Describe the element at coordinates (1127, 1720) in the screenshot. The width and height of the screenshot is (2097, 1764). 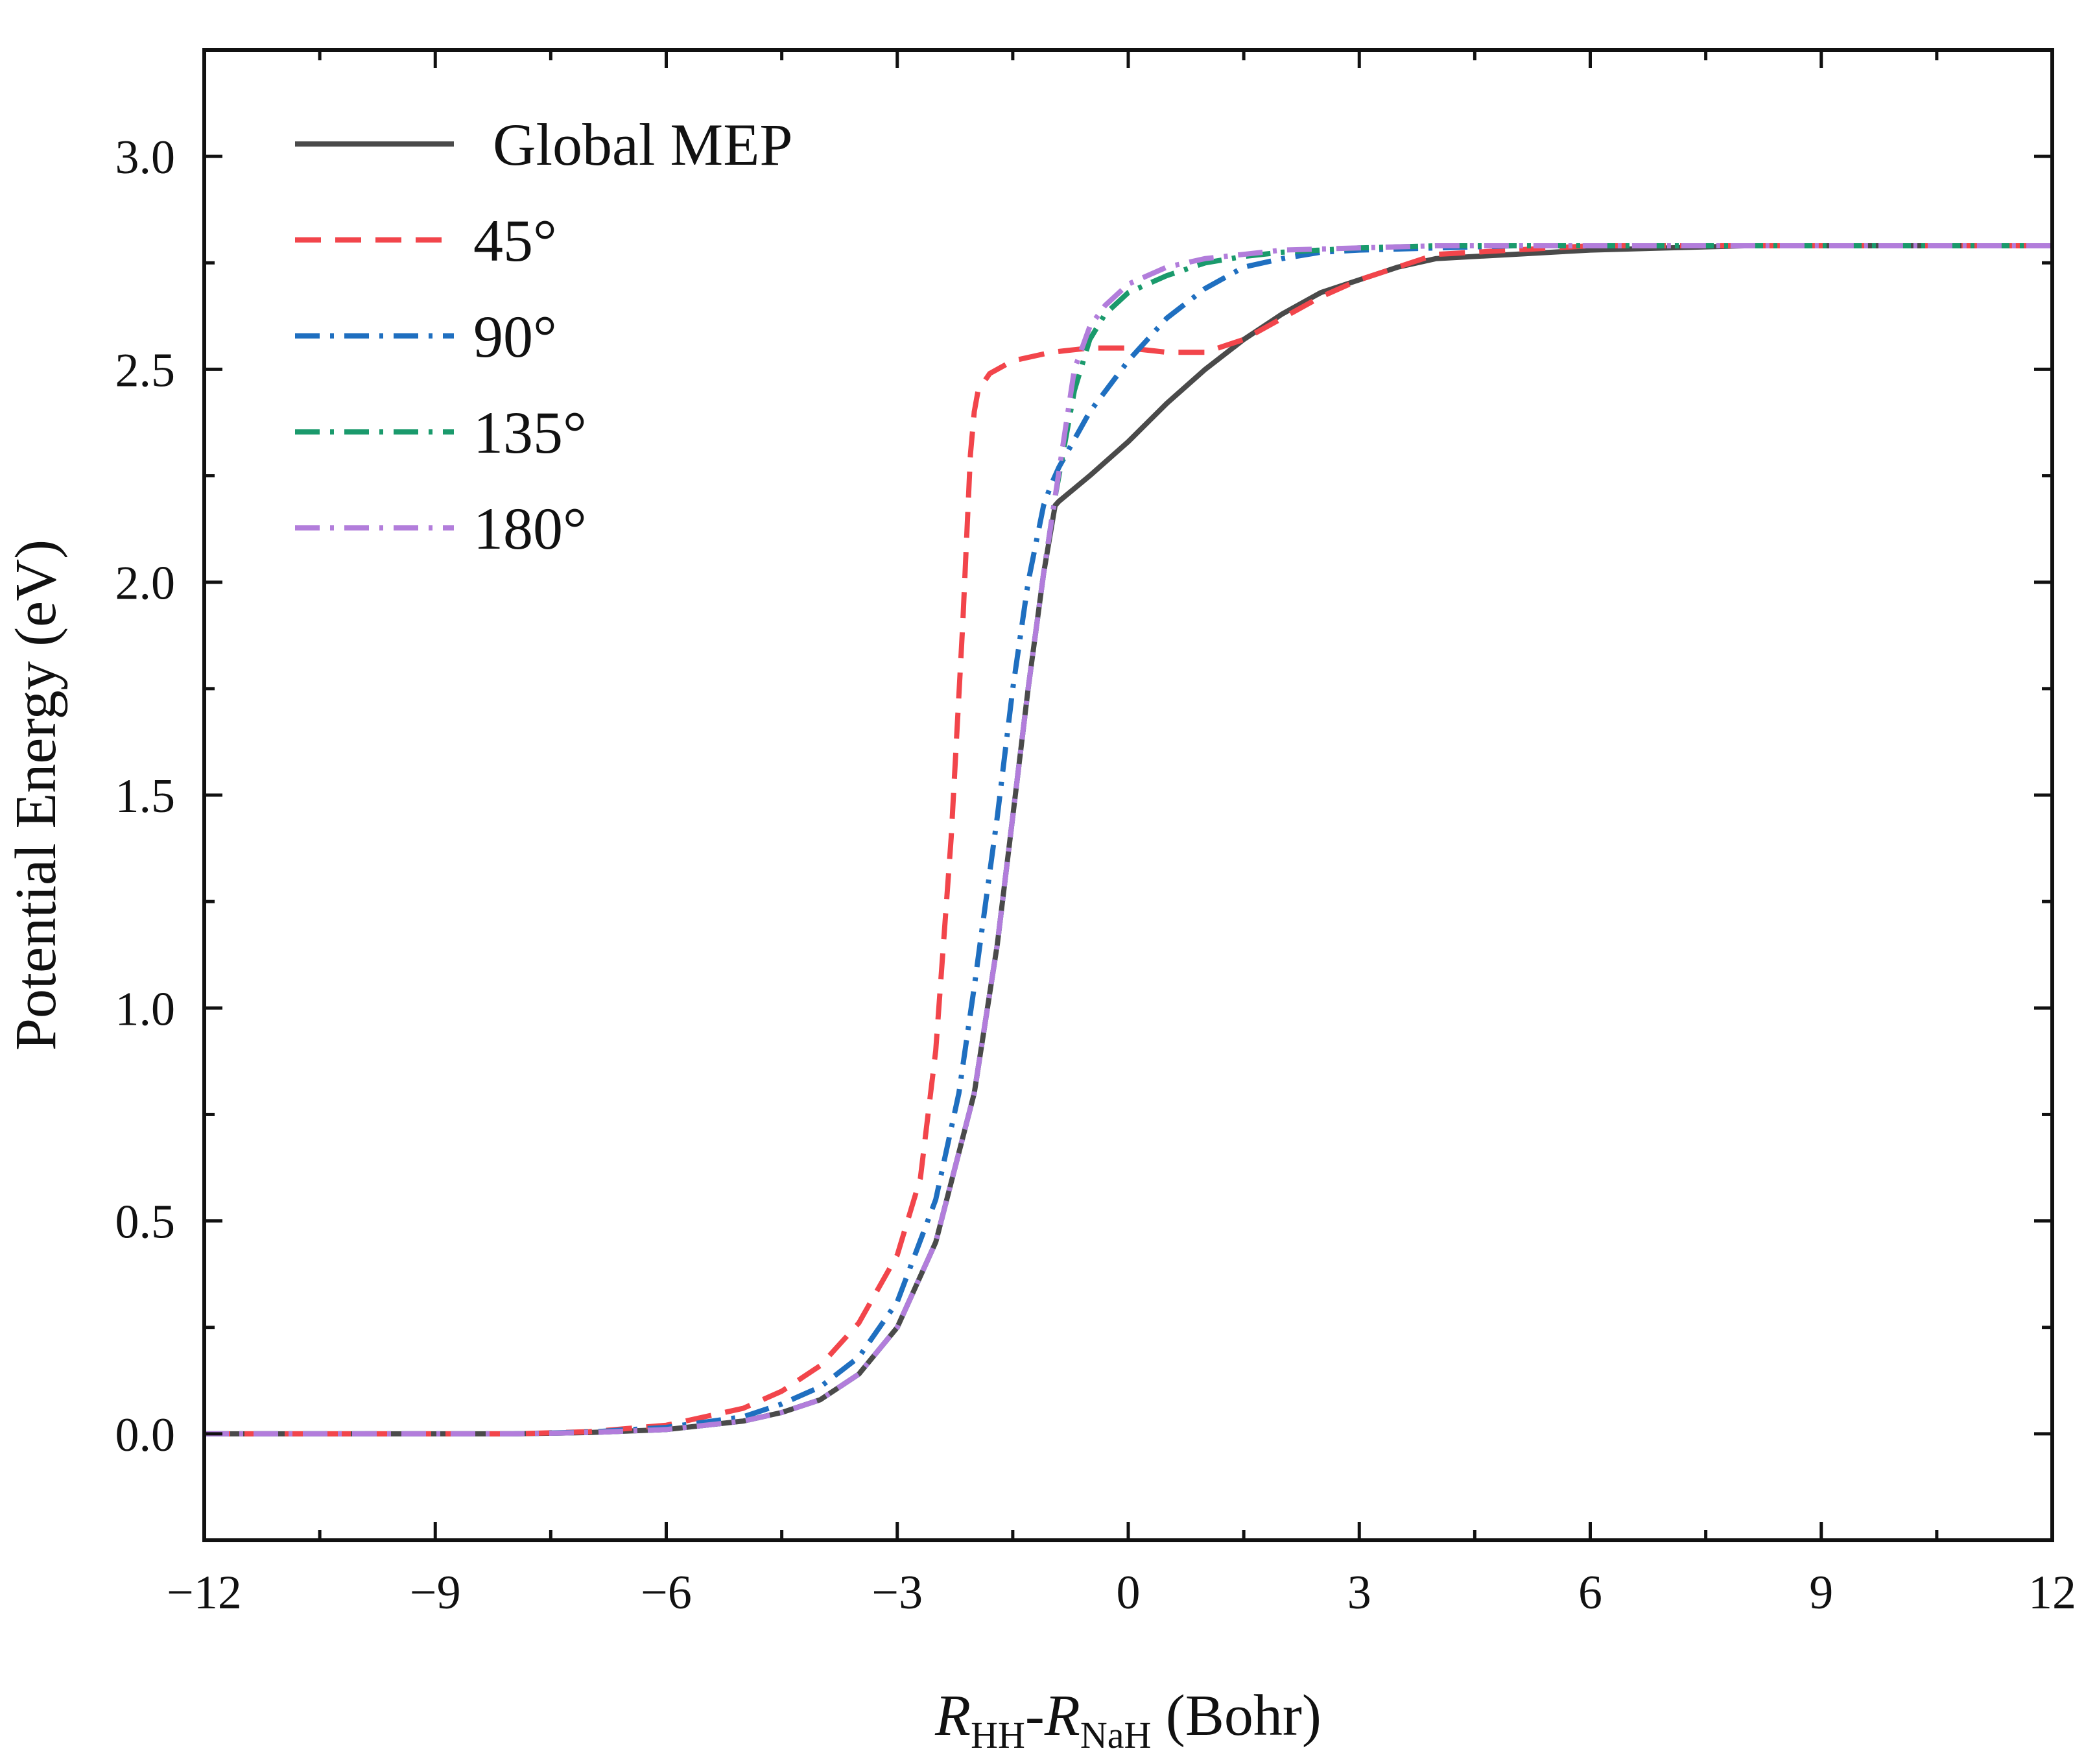
I see `x-axis-title: RHH-RNaH (Bohr)` at that location.